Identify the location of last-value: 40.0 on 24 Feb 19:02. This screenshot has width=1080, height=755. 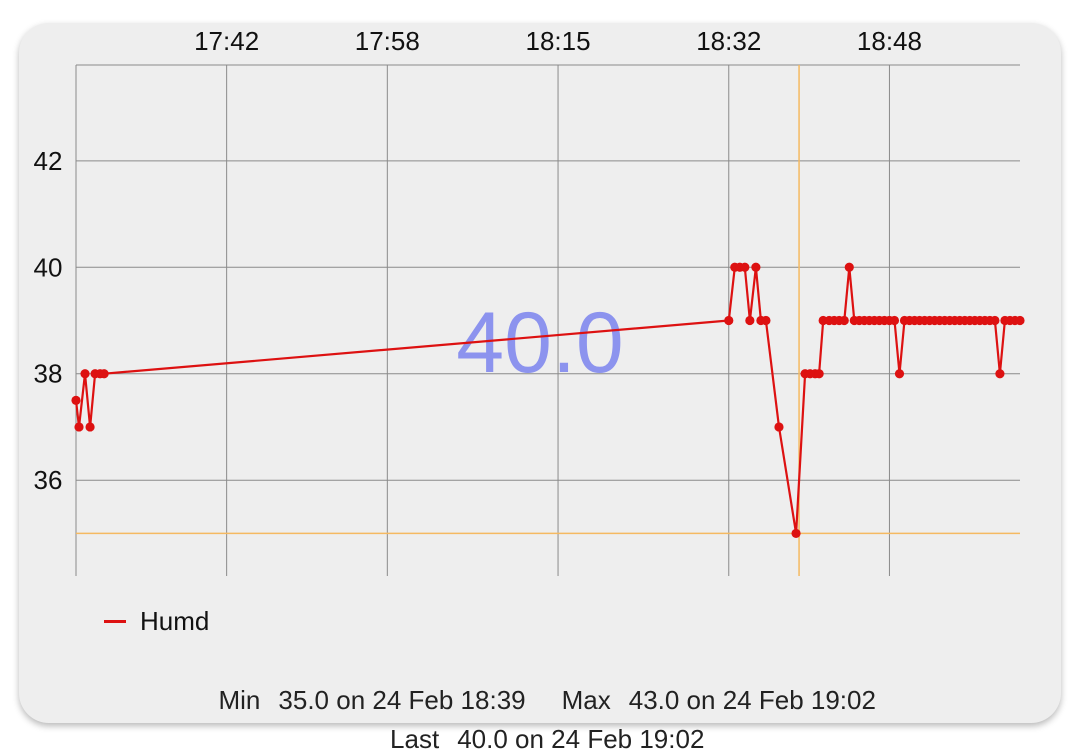
(581, 739).